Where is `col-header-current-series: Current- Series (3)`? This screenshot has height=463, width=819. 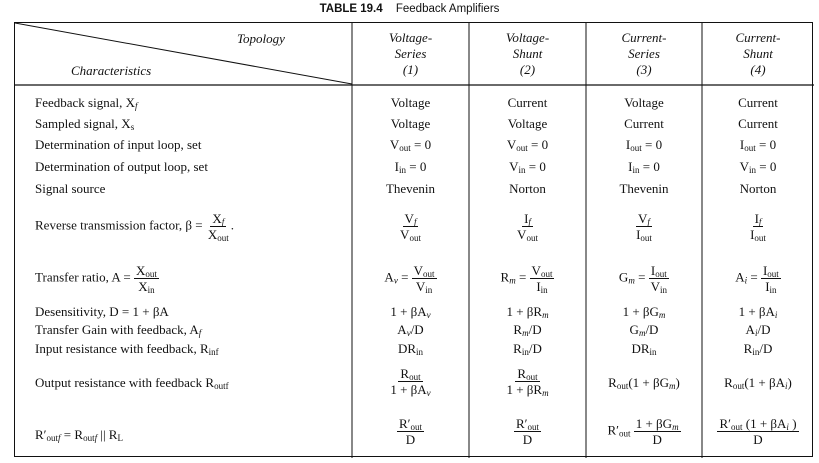 col-header-current-series: Current- Series (3) is located at coordinates (644, 53).